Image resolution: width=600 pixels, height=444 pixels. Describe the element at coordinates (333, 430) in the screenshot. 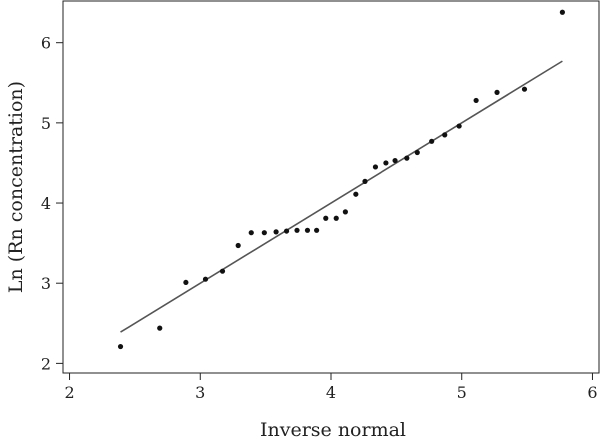

I see `x-axis-title: Inverse normal` at that location.